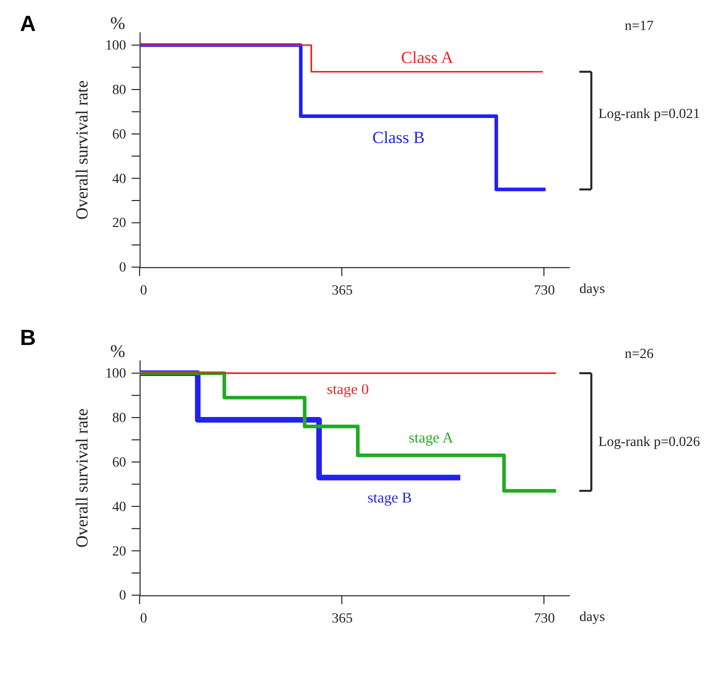  Describe the element at coordinates (649, 114) in the screenshot. I see `text: Log-rank p=0.021` at that location.